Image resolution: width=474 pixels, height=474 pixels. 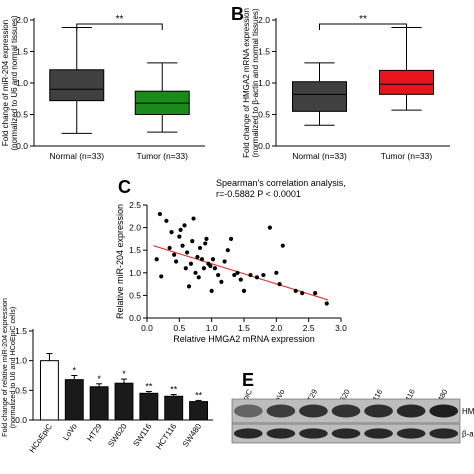 I want to click on x-tick-label: 3.0, so click(x=341, y=328).